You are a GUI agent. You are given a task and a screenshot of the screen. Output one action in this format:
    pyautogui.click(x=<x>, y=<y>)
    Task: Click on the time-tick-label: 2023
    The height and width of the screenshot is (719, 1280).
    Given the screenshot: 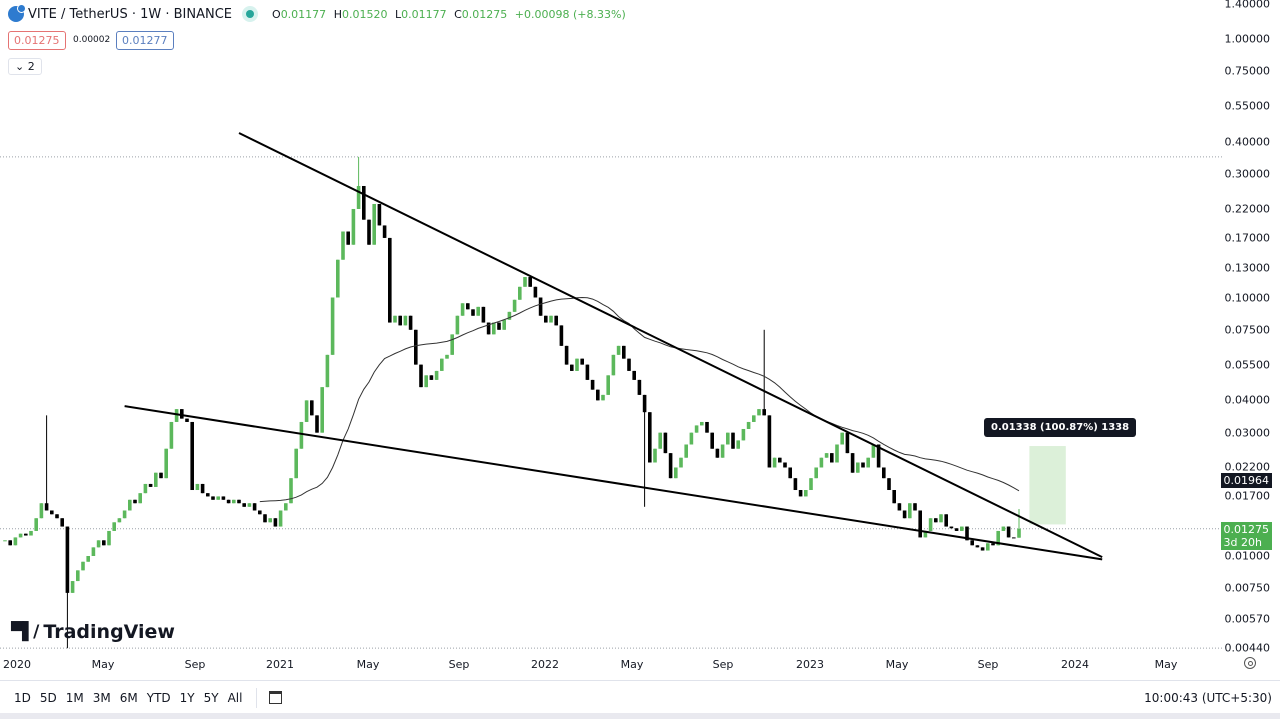 What is the action you would take?
    pyautogui.click(x=810, y=664)
    